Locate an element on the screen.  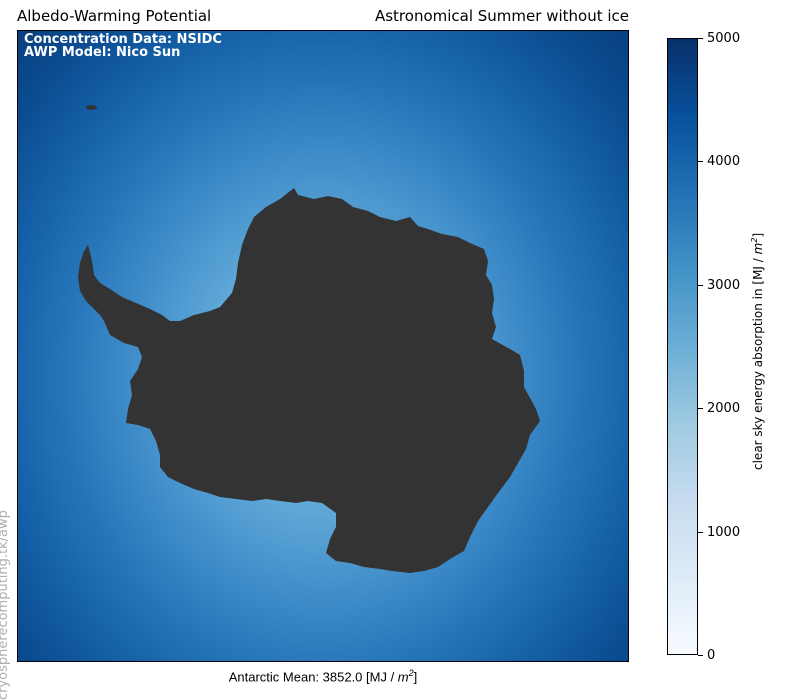
mean-unit-close: ] is located at coordinates (415, 677).